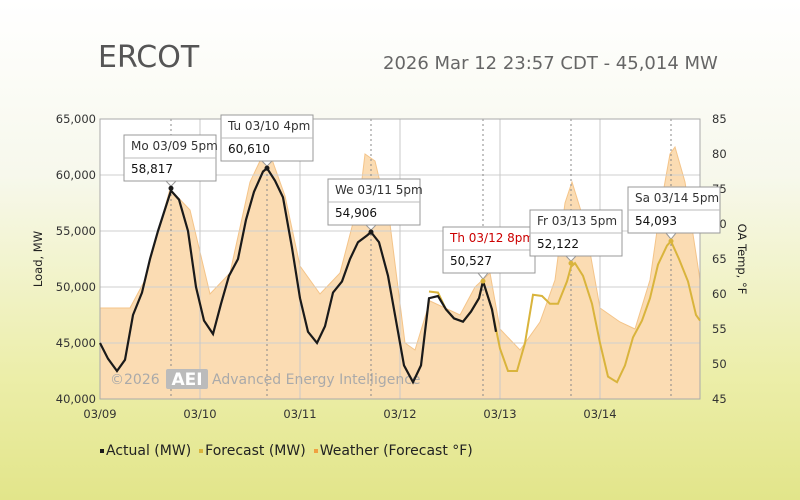  I want to click on callout-date: We 03/11 5pm, so click(379, 190).